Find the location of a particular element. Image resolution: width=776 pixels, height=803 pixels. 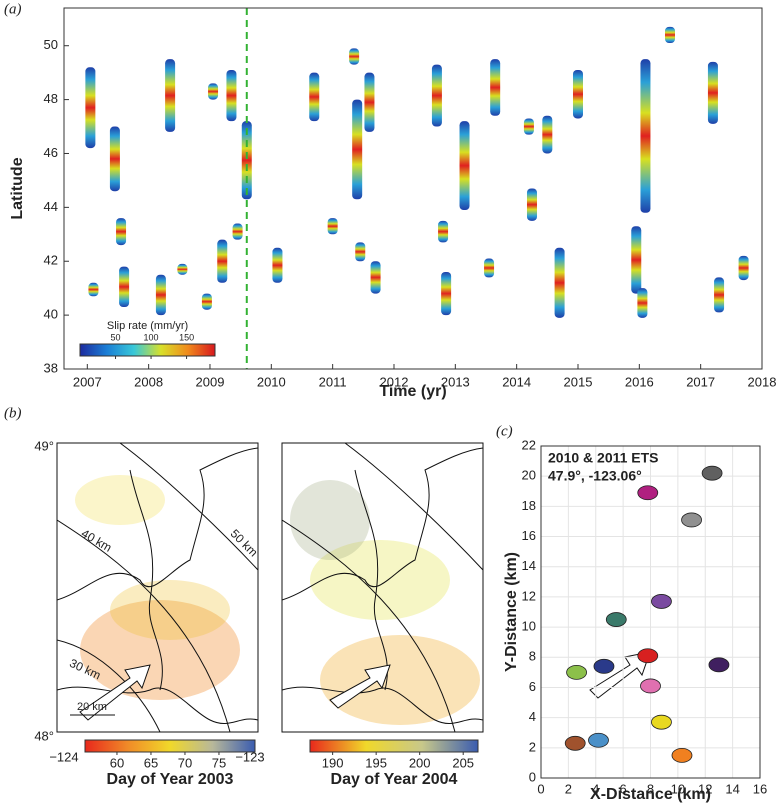

y-tick-label: 10 is located at coordinates (529, 626).